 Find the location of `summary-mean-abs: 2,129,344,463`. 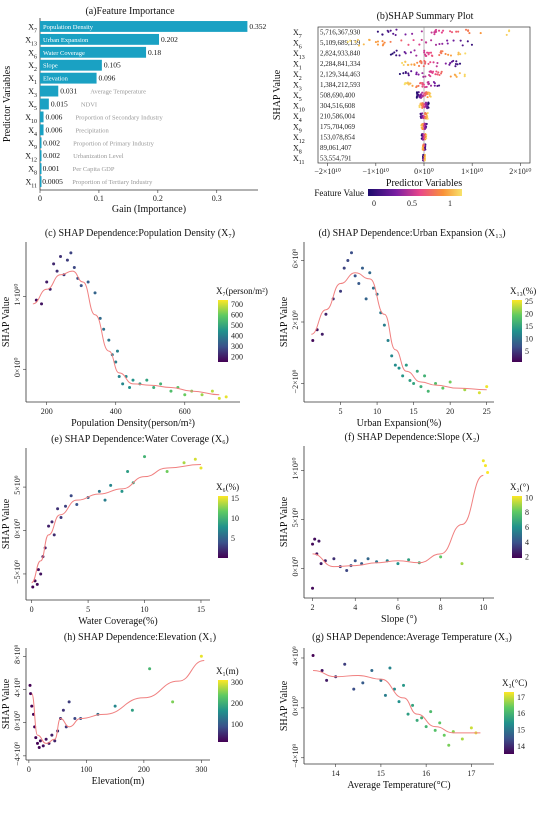

summary-mean-abs: 2,129,344,463 is located at coordinates (340, 75).